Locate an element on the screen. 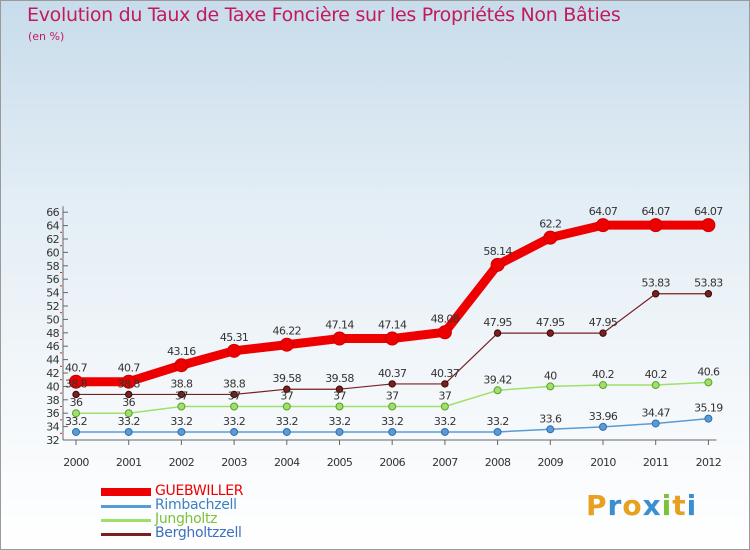 The height and width of the screenshot is (550, 750). data-label-guebwiller: 64.07 is located at coordinates (655, 211).